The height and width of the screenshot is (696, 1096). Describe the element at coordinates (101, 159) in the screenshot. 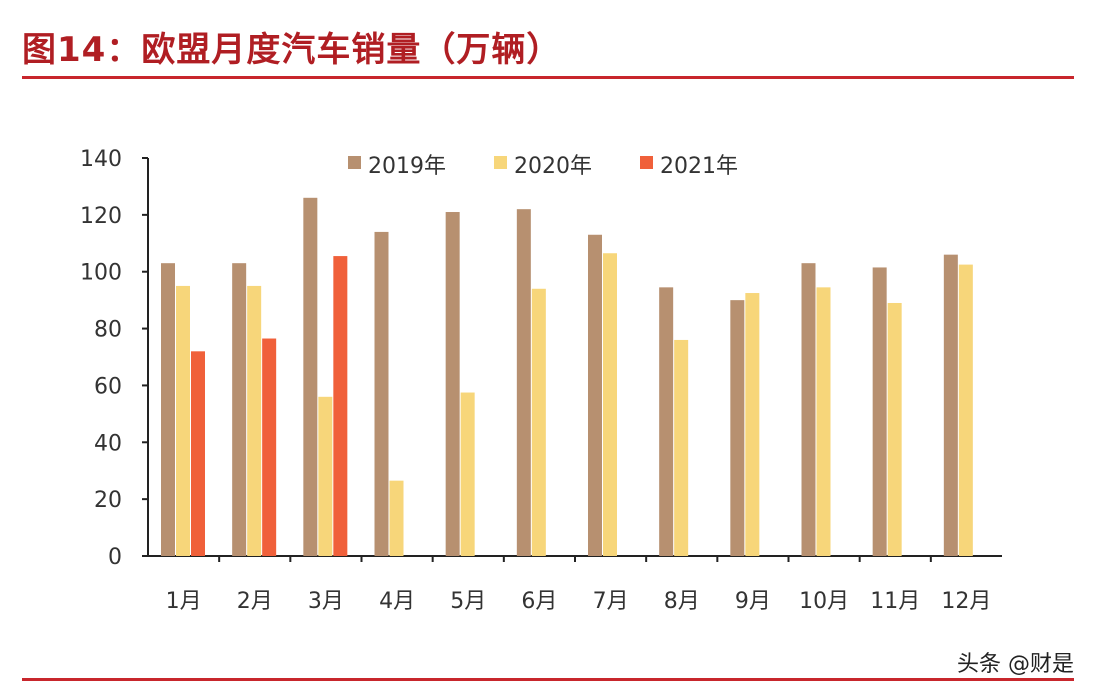

I see `y-tick-label: 140` at that location.